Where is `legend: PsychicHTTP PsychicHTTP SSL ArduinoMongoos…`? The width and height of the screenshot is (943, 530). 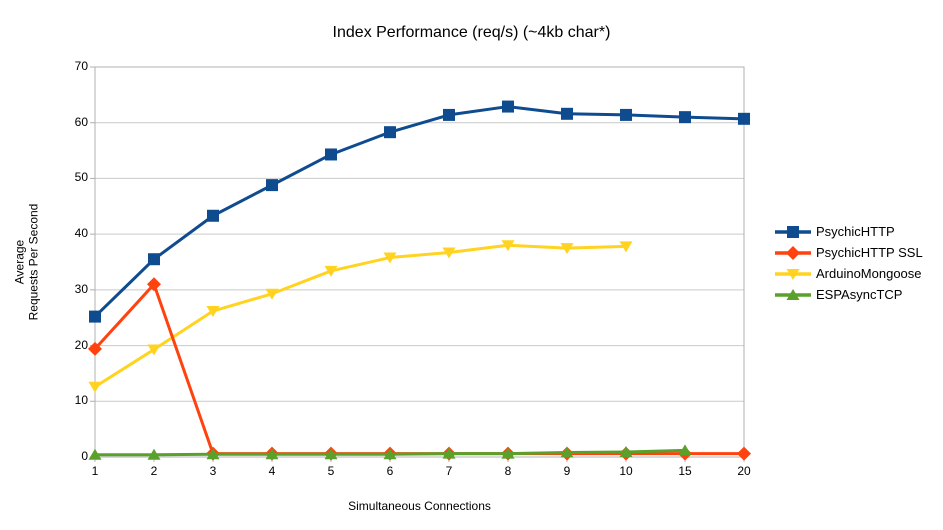
legend: PsychicHTTP PsychicHTTP SSL ArduinoMongoos… is located at coordinates (849, 263).